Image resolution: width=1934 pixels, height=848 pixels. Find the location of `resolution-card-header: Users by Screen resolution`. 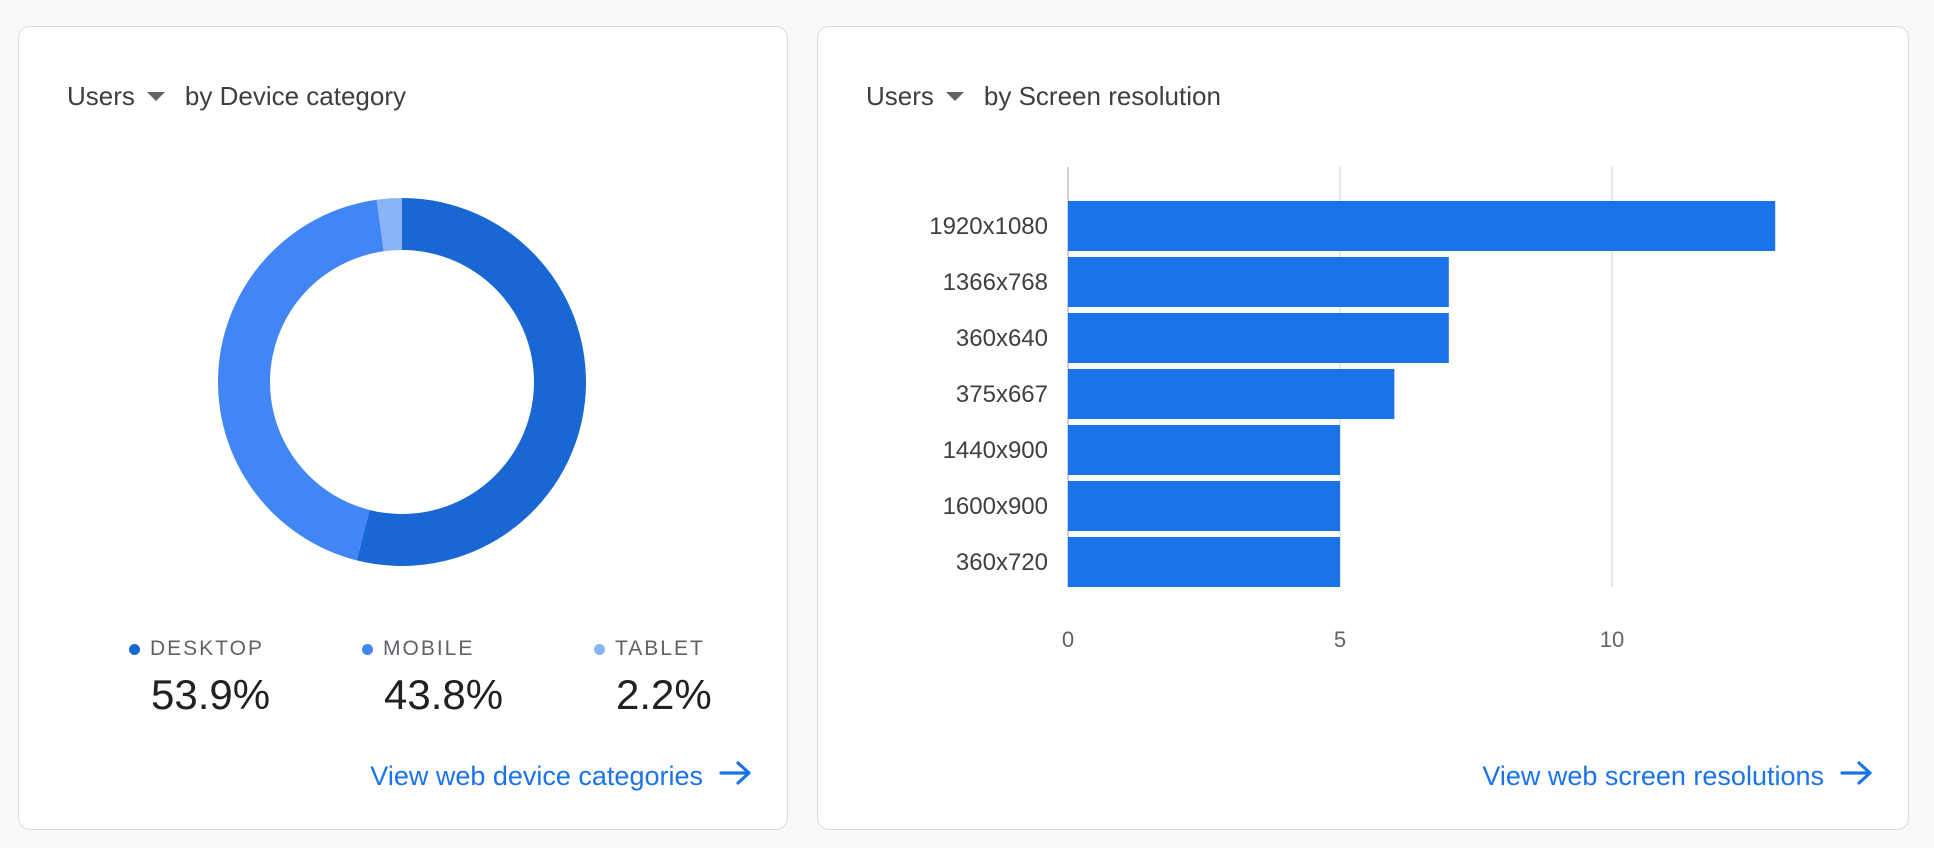

resolution-card-header: Users by Screen resolution is located at coordinates (1043, 96).